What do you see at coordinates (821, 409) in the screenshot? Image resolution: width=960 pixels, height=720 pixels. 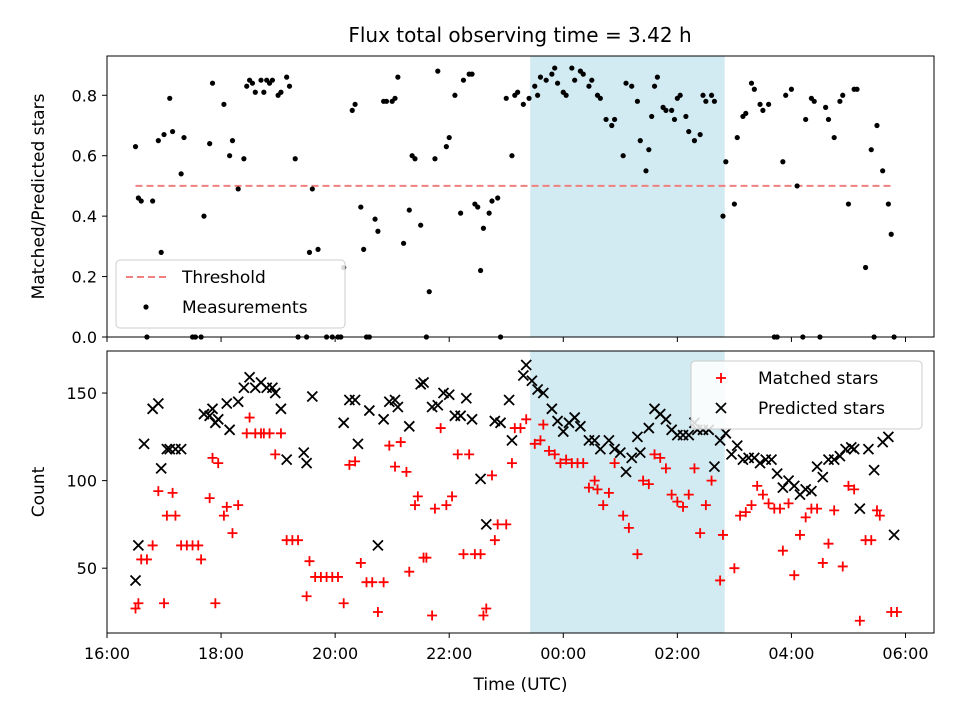 I see `legend-predicted-label: Predicted stars` at bounding box center [821, 409].